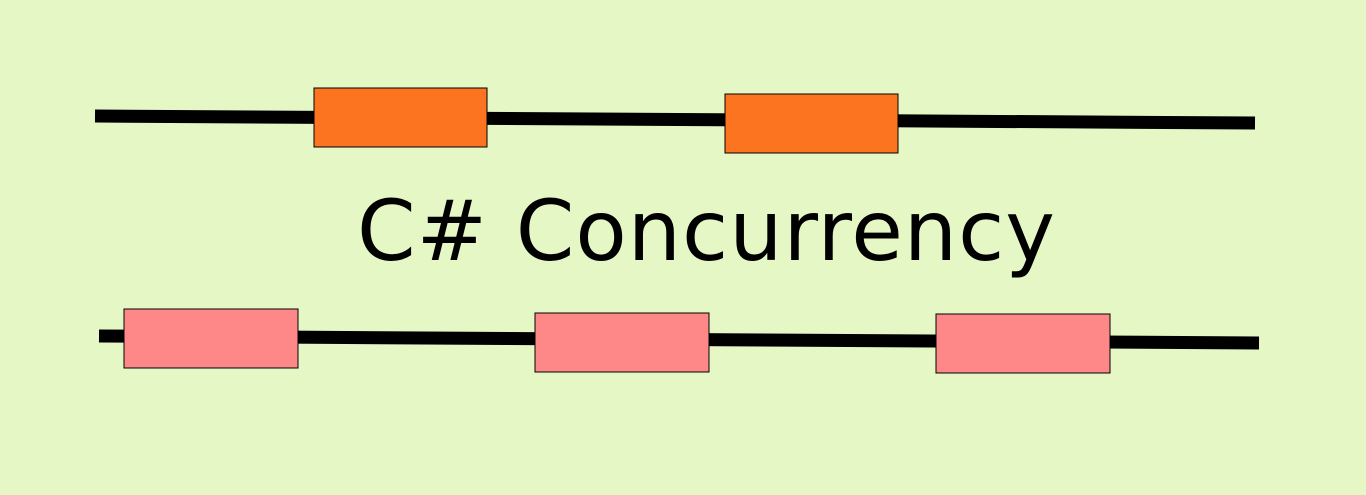 Image resolution: width=1366 pixels, height=495 pixels. I want to click on timeline-top, so click(675, 119).